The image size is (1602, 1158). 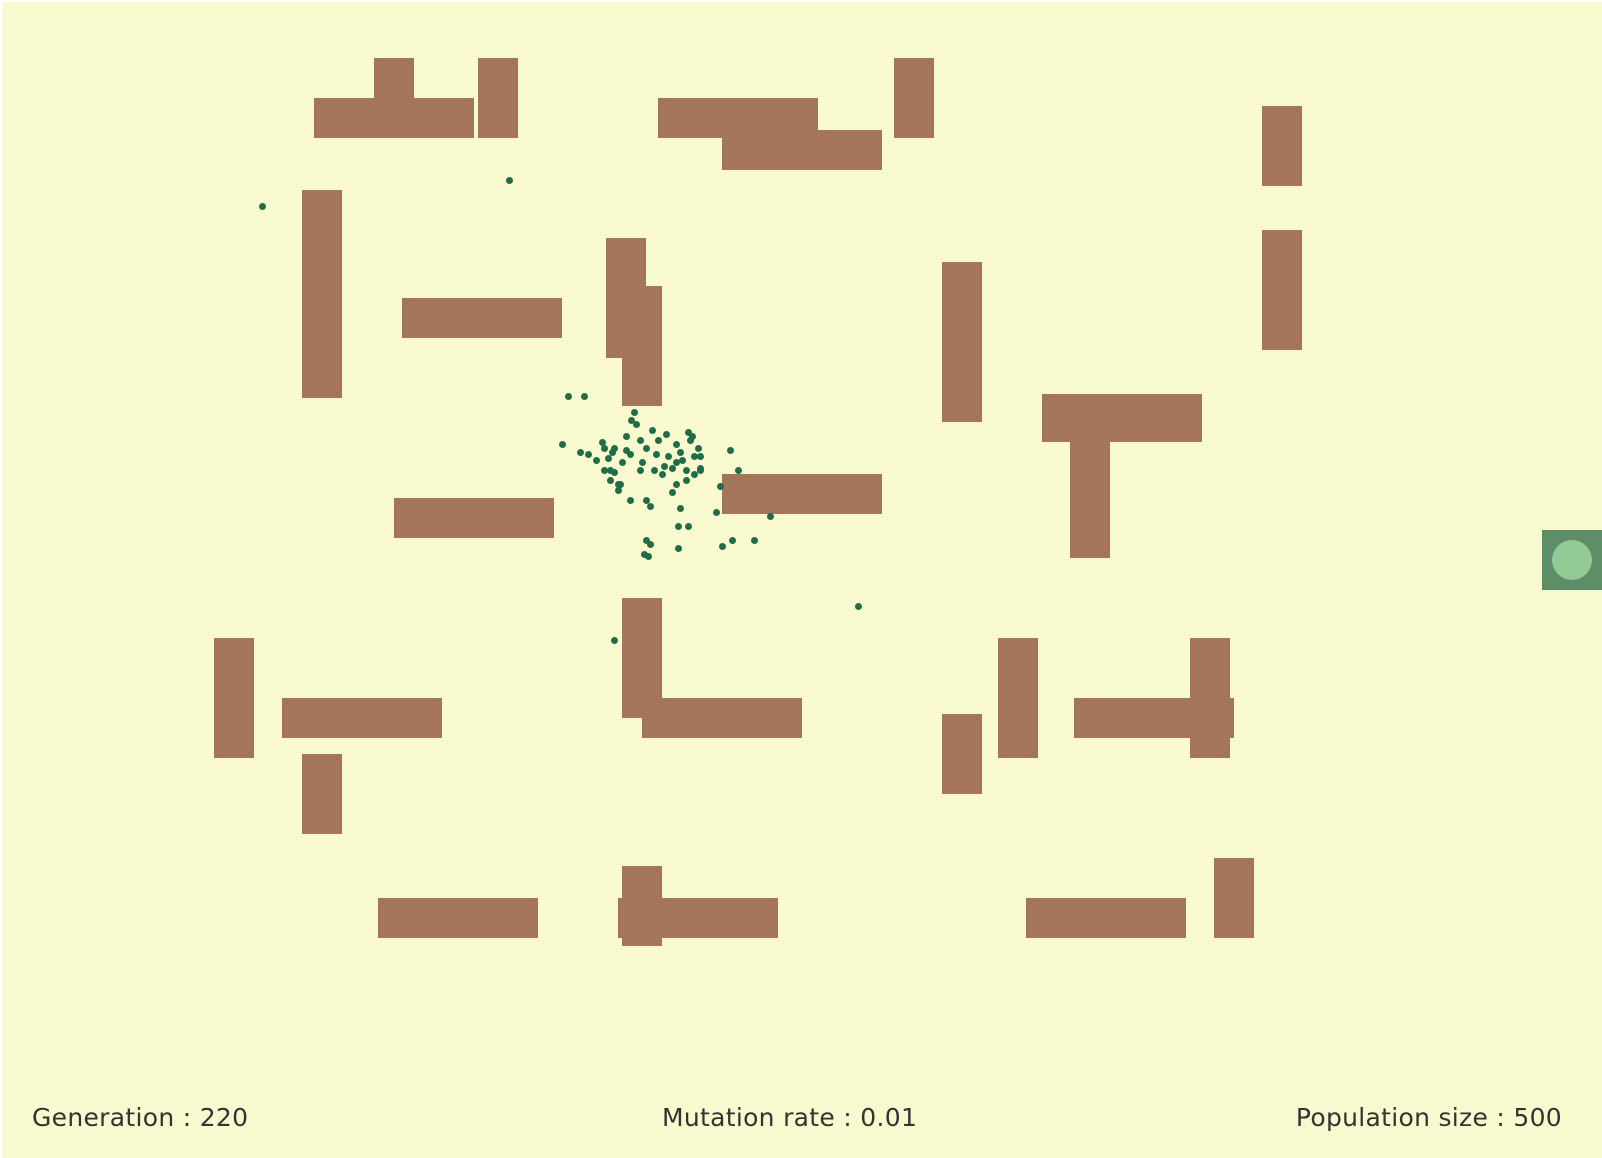 I want to click on goal-circle-icon, so click(x=1572, y=560).